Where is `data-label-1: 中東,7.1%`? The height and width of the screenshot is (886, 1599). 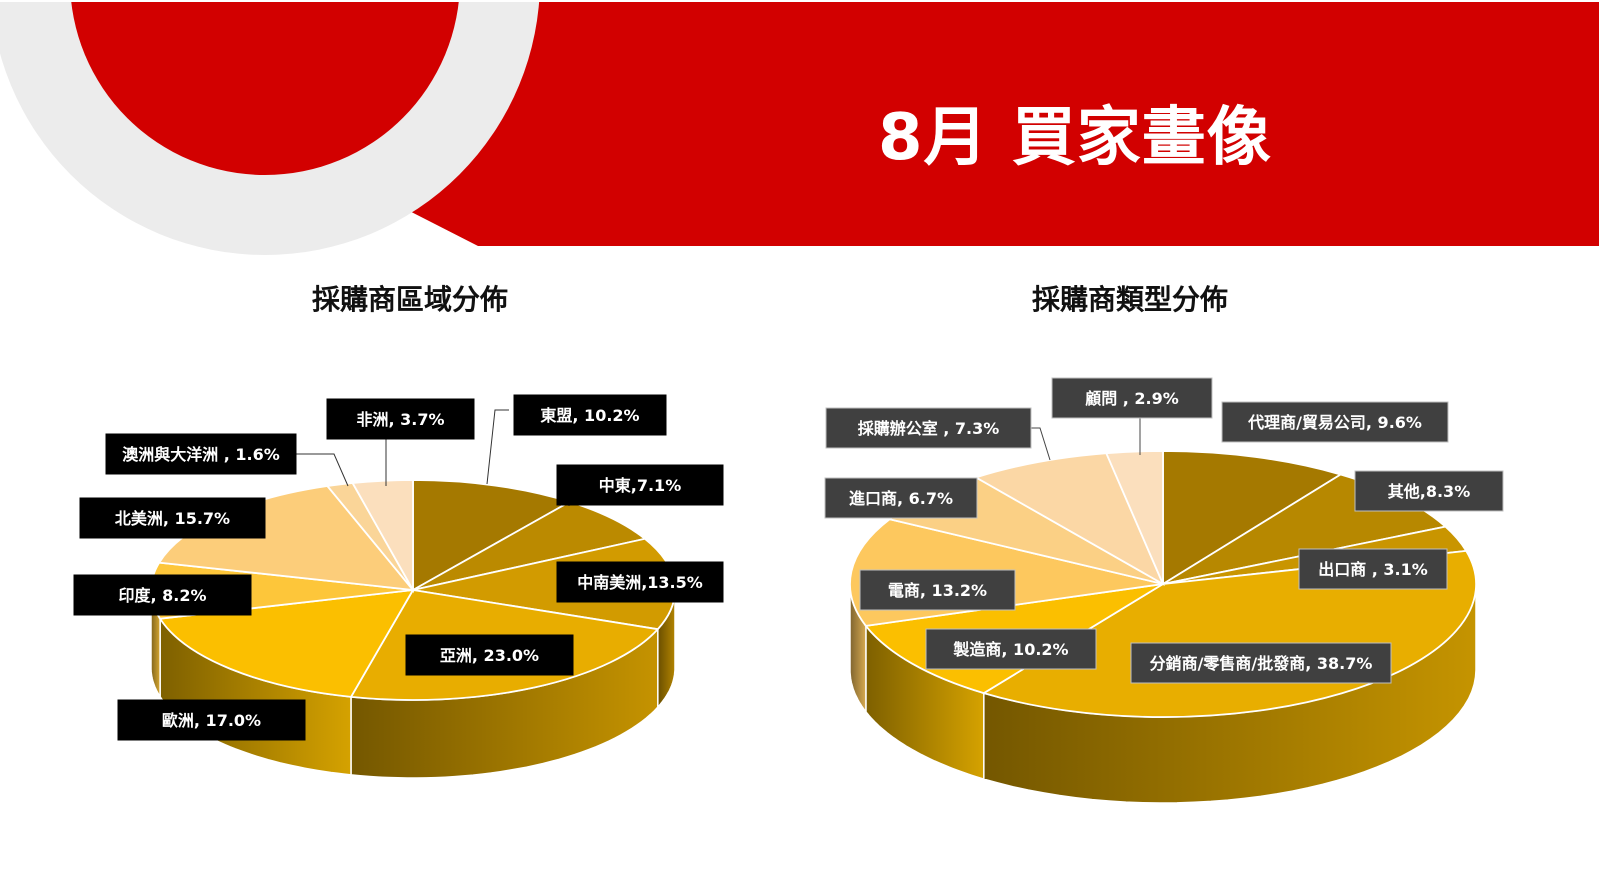 data-label-1: 中東,7.1% is located at coordinates (640, 485).